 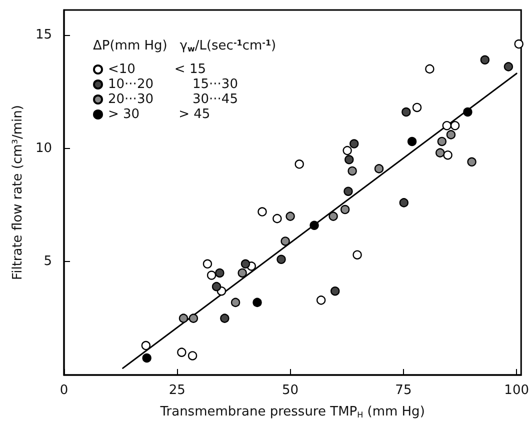 What do you see at coordinates (18, 192) in the screenshot?
I see `y-axis-title: Filtrate flow rate (cm³/min)` at bounding box center [18, 192].